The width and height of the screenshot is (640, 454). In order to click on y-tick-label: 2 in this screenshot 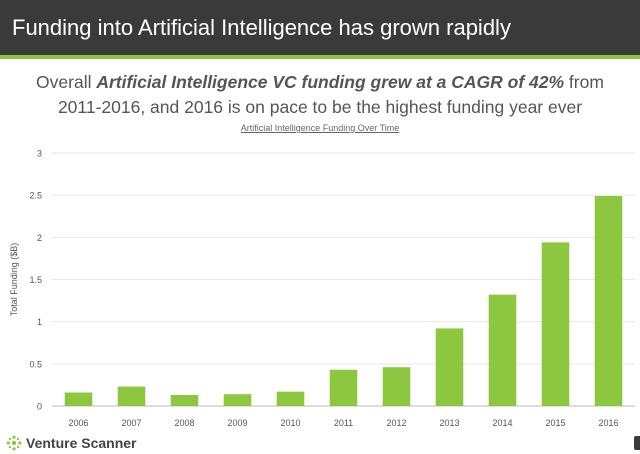, I will do `click(39, 238)`.